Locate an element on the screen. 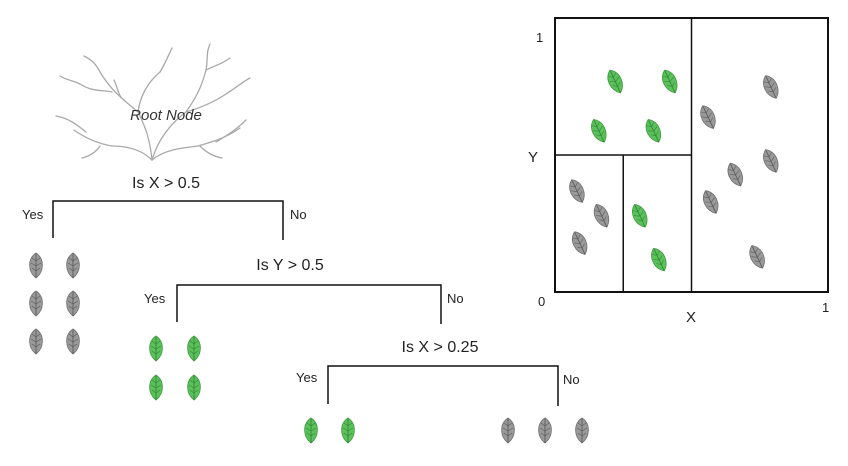 The height and width of the screenshot is (466, 848). split-2: Is Y > 0.5 Yes No is located at coordinates (304, 290).